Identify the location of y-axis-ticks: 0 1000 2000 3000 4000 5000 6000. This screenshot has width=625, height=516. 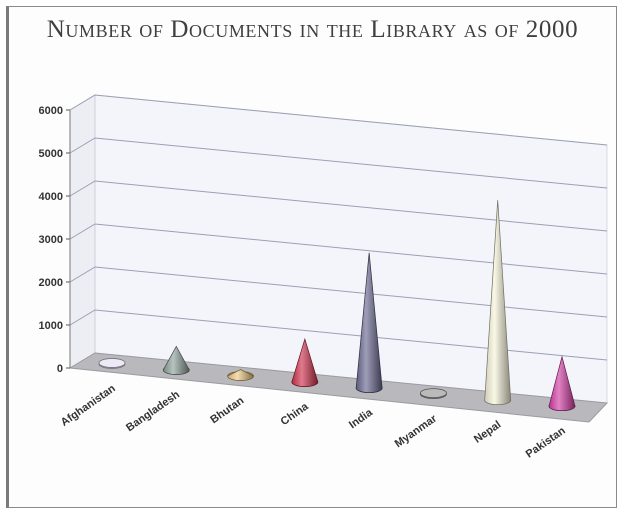
(55, 240).